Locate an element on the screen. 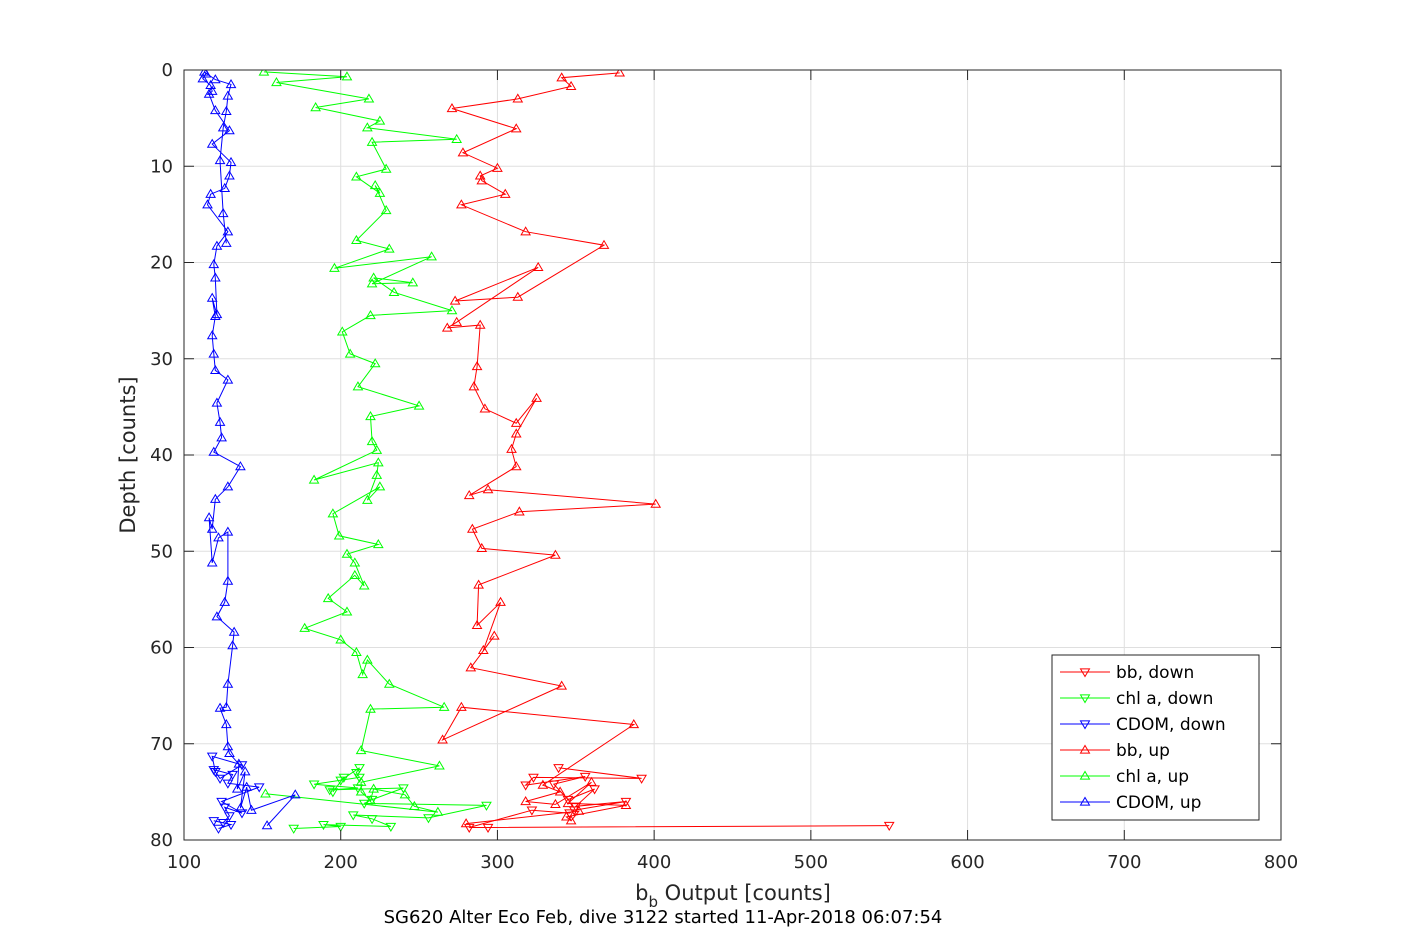 This screenshot has width=1417, height=945. x-tick-label: 300 is located at coordinates (497, 862).